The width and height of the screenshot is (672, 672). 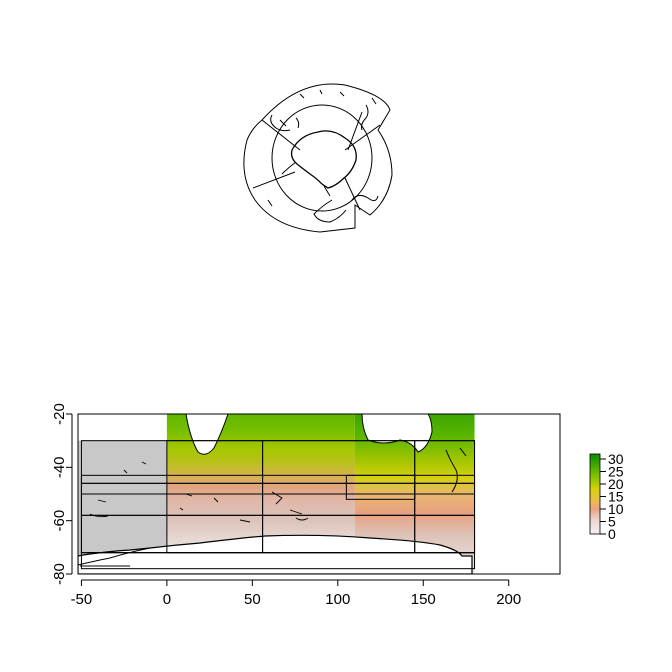 What do you see at coordinates (199, 492) in the screenshot?
I see `island-outlines` at bounding box center [199, 492].